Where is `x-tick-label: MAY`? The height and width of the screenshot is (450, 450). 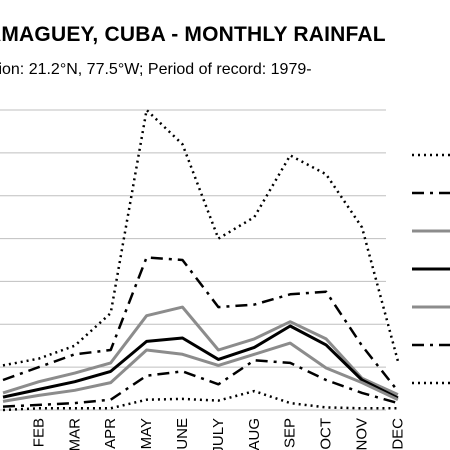
x-tick-label: MAY is located at coordinates (146, 433).